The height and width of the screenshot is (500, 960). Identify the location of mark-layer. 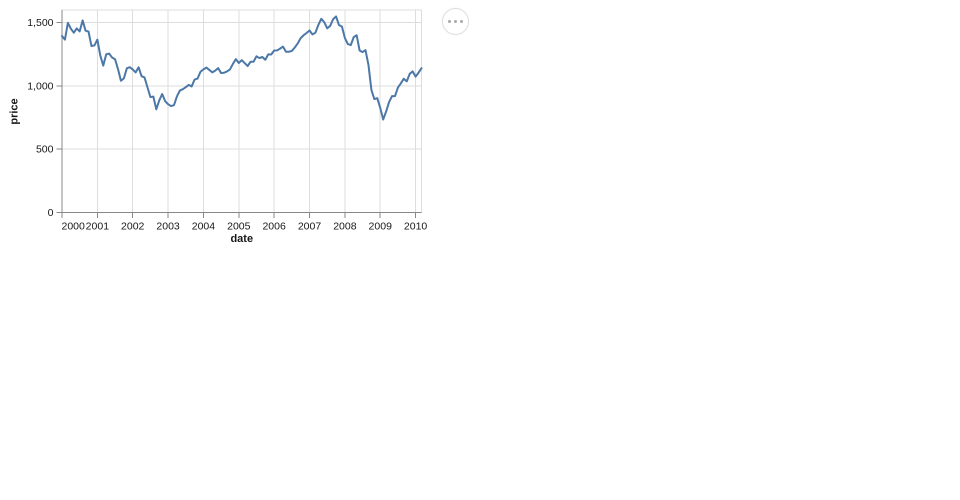
(242, 68).